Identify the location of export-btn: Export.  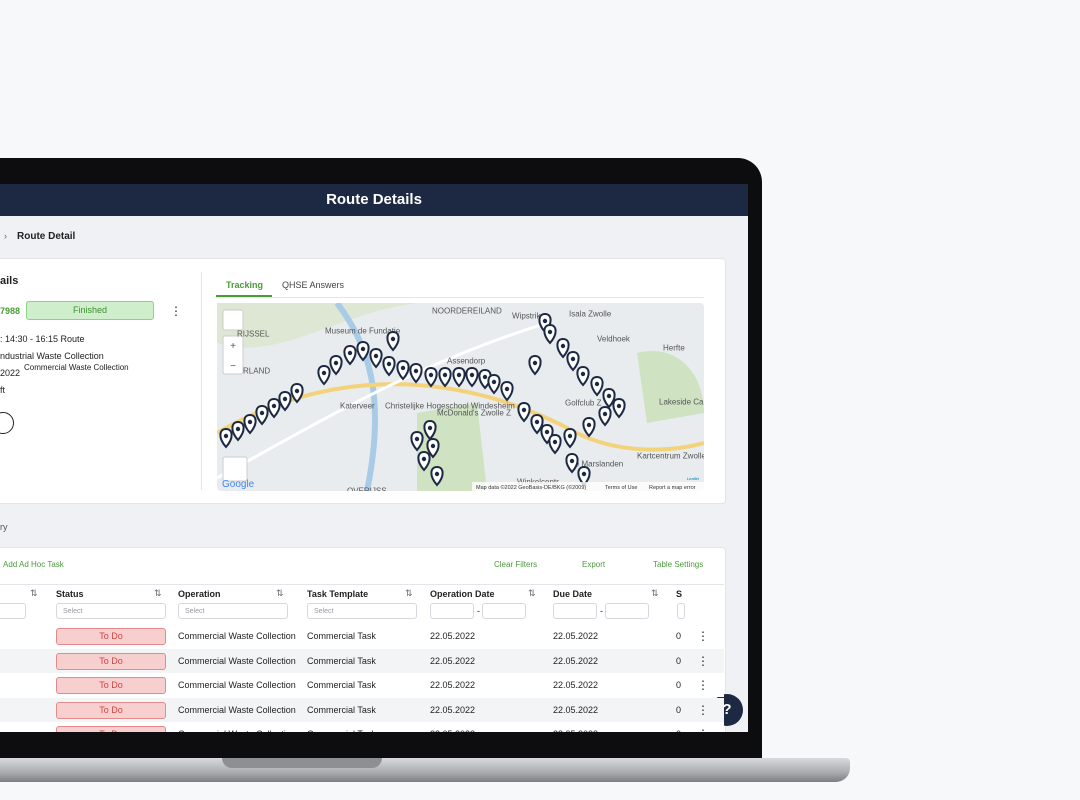
(594, 564).